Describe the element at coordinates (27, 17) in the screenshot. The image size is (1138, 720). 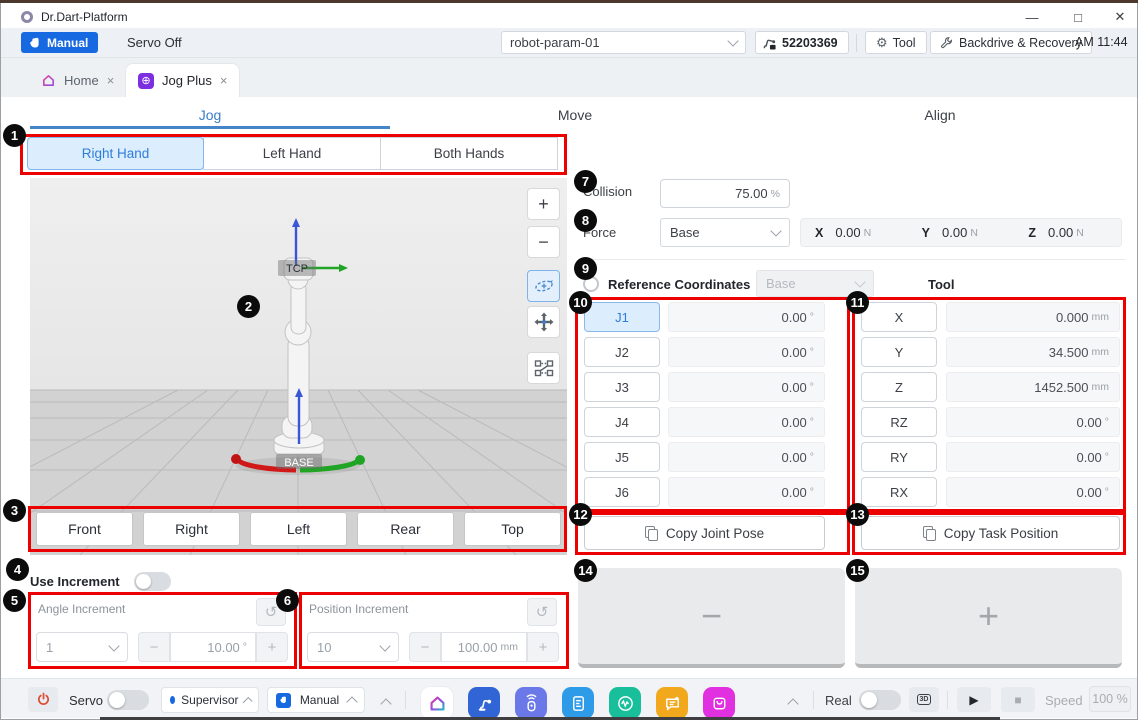
I see `app-logo-icon` at that location.